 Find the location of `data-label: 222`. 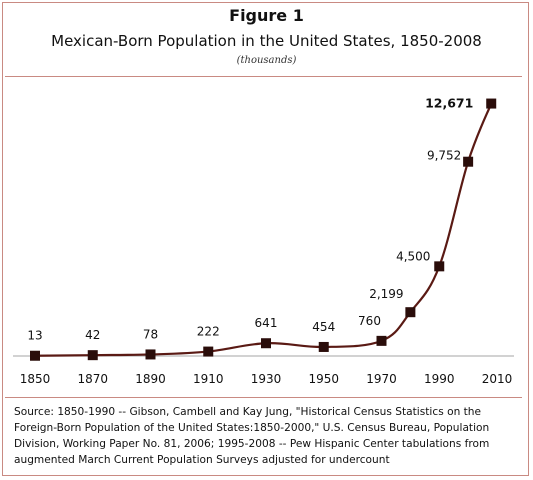

data-label: 222 is located at coordinates (208, 332).